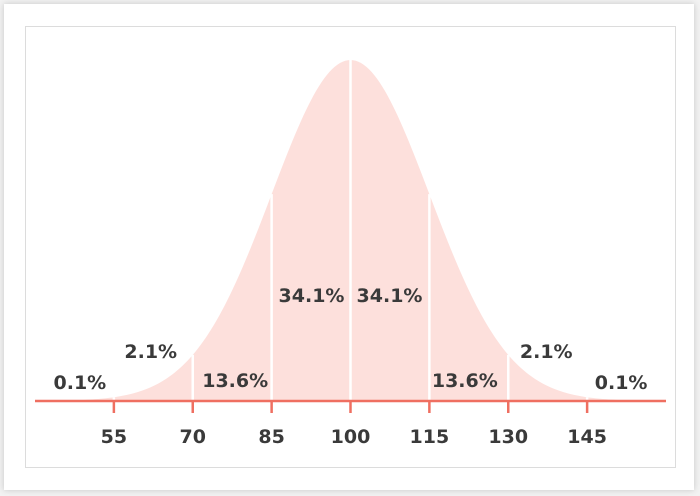 The width and height of the screenshot is (700, 496). What do you see at coordinates (351, 437) in the screenshot?
I see `x-tick-label-100: 100` at bounding box center [351, 437].